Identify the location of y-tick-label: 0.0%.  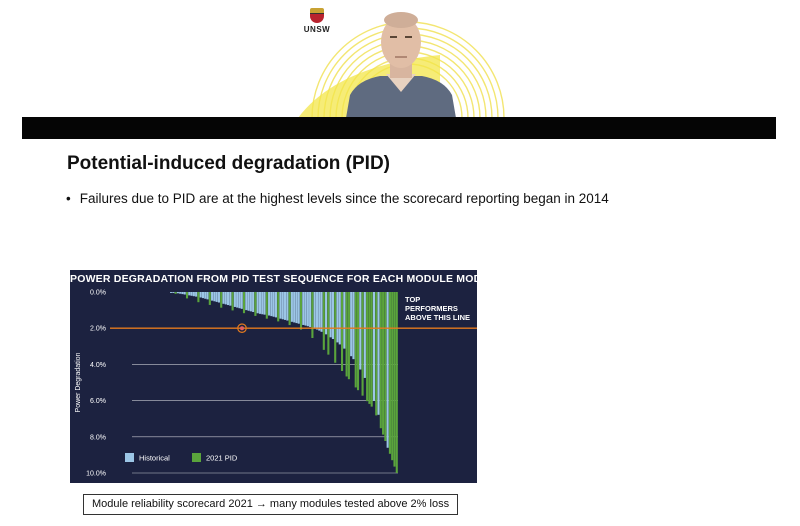
(98, 293).